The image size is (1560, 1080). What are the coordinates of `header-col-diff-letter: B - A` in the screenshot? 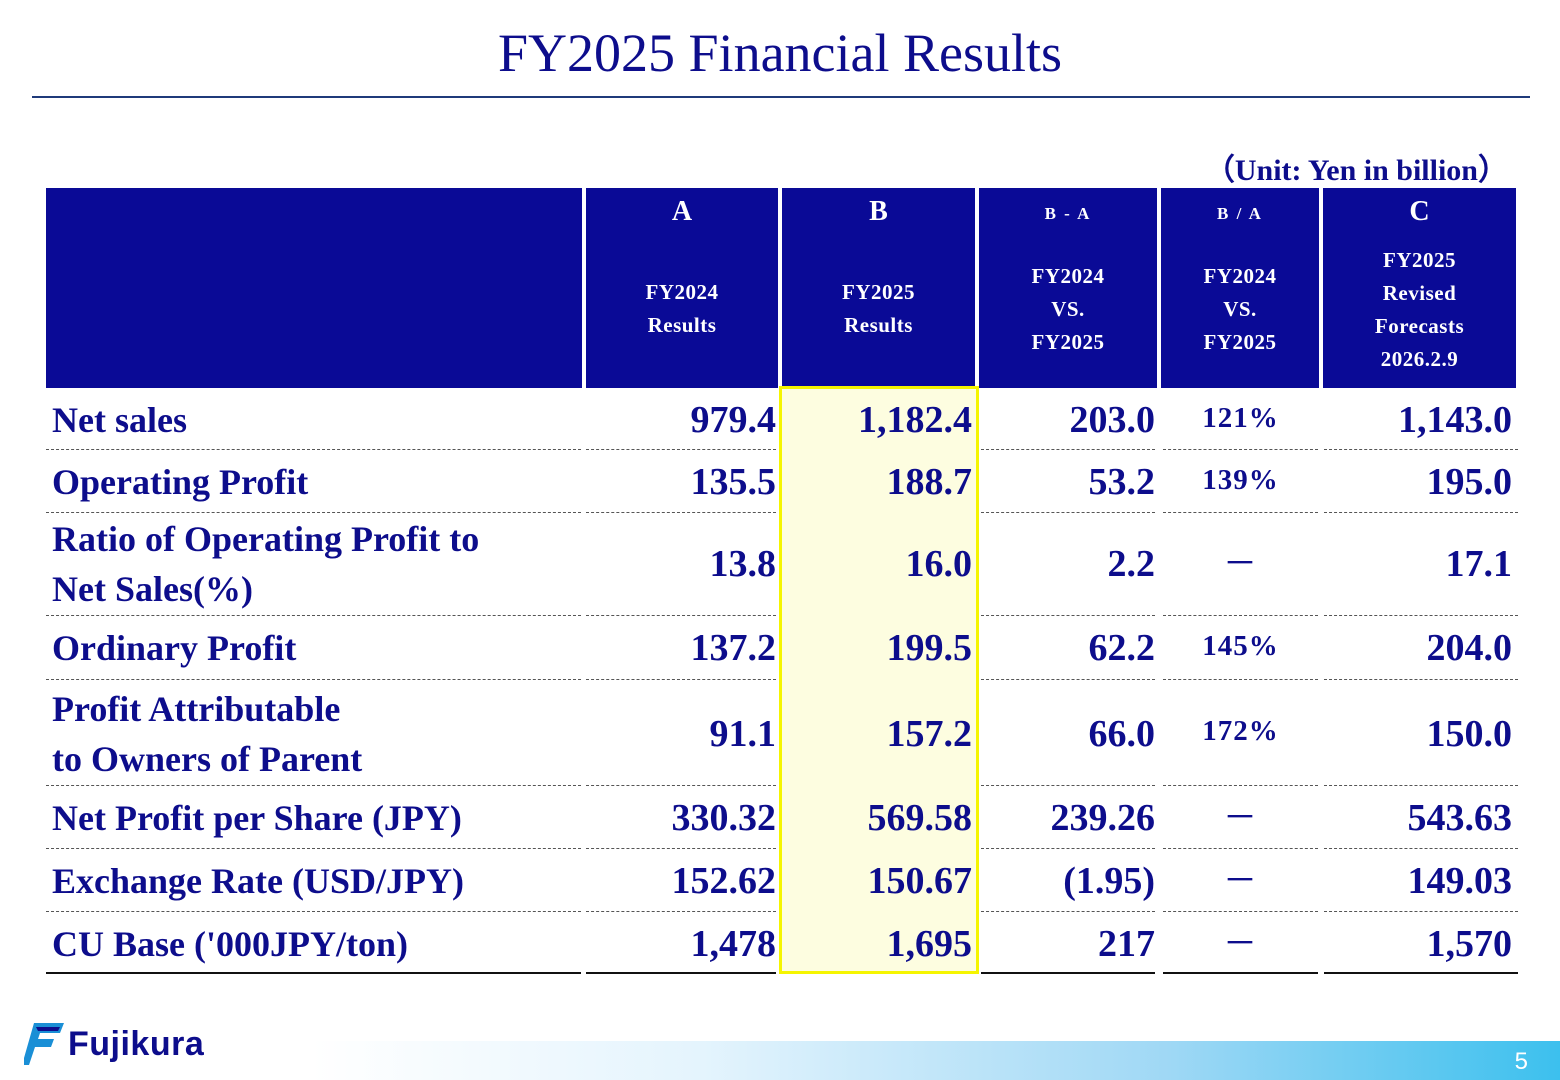 It's located at (1068, 213).